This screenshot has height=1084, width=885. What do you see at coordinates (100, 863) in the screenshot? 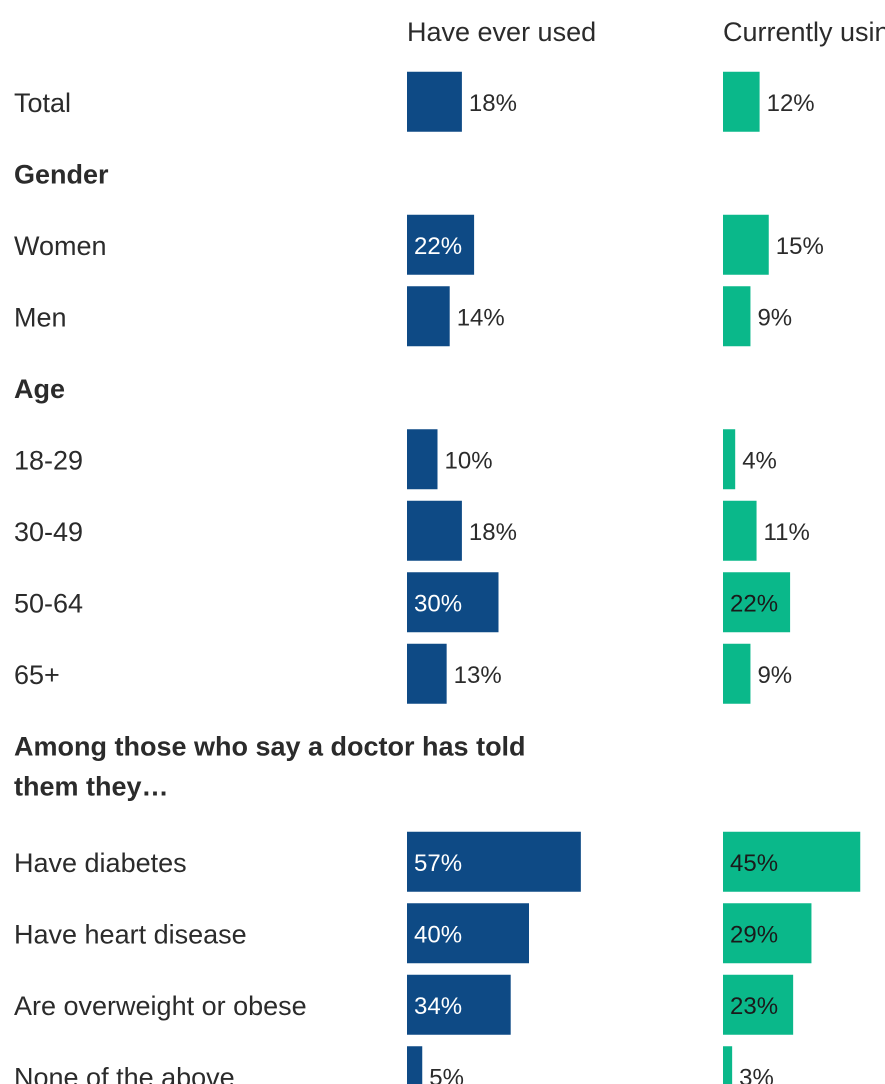
I see `row-label: Have diabetes` at bounding box center [100, 863].